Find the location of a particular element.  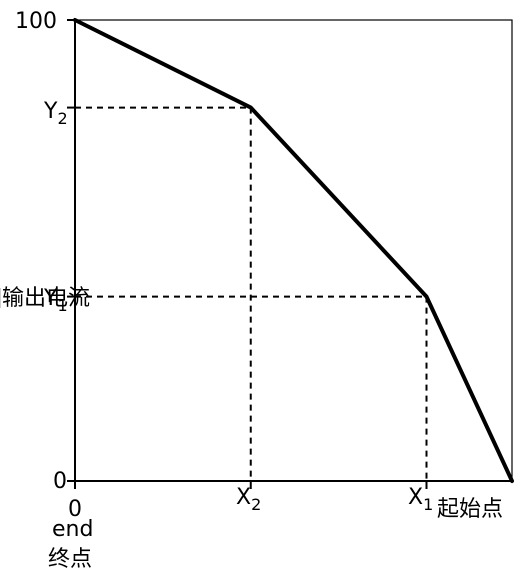

x-tick-label-x2: X2 is located at coordinates (248, 499).